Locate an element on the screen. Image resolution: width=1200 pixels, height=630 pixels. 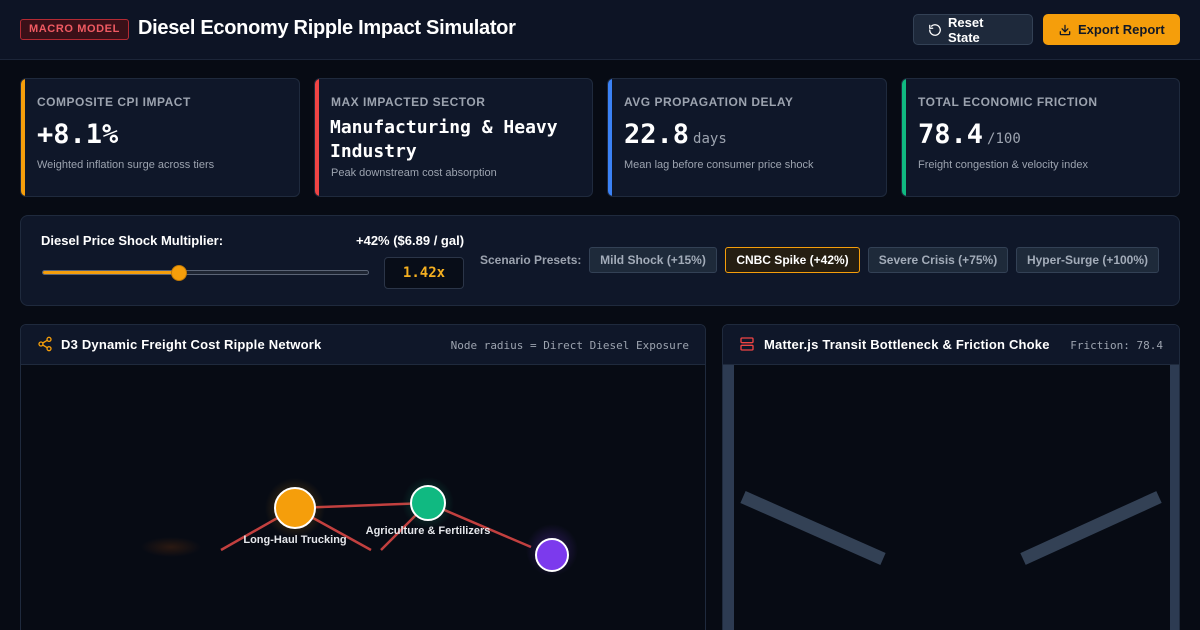
macro-model-badge: MACRO MODEL is located at coordinates (74, 29).